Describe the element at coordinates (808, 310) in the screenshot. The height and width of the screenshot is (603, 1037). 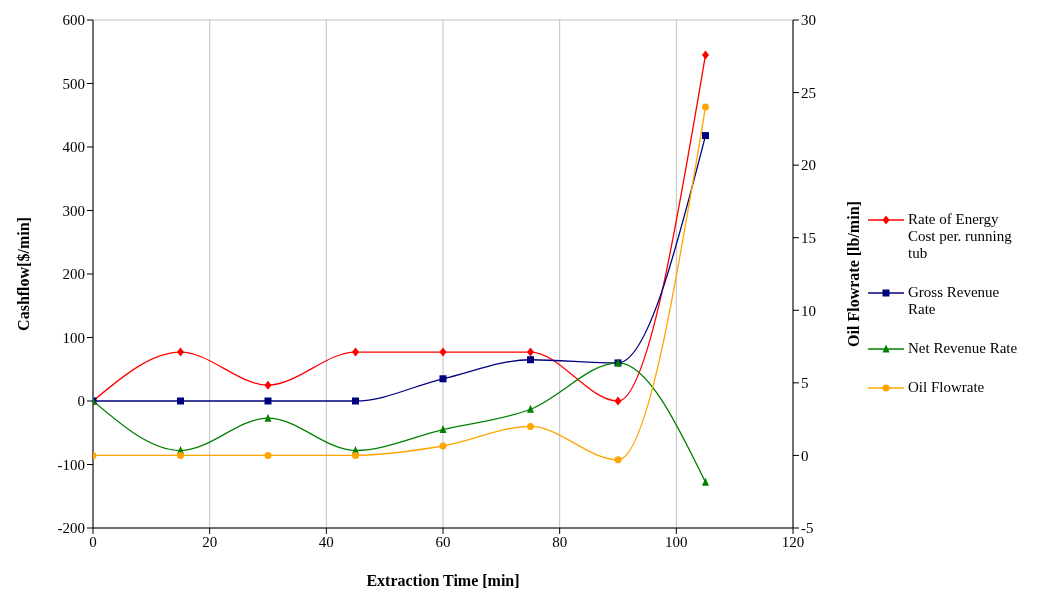
I see `y2-tick-label: 10` at that location.